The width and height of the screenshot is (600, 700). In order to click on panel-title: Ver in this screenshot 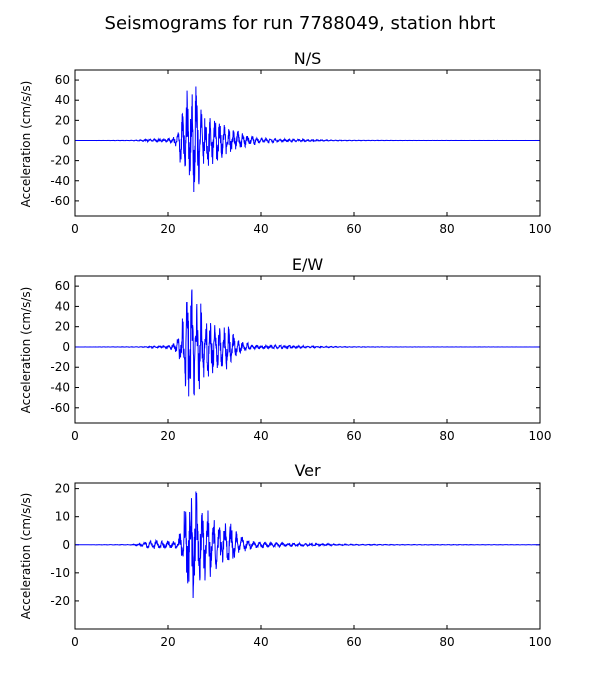, I will do `click(307, 470)`.